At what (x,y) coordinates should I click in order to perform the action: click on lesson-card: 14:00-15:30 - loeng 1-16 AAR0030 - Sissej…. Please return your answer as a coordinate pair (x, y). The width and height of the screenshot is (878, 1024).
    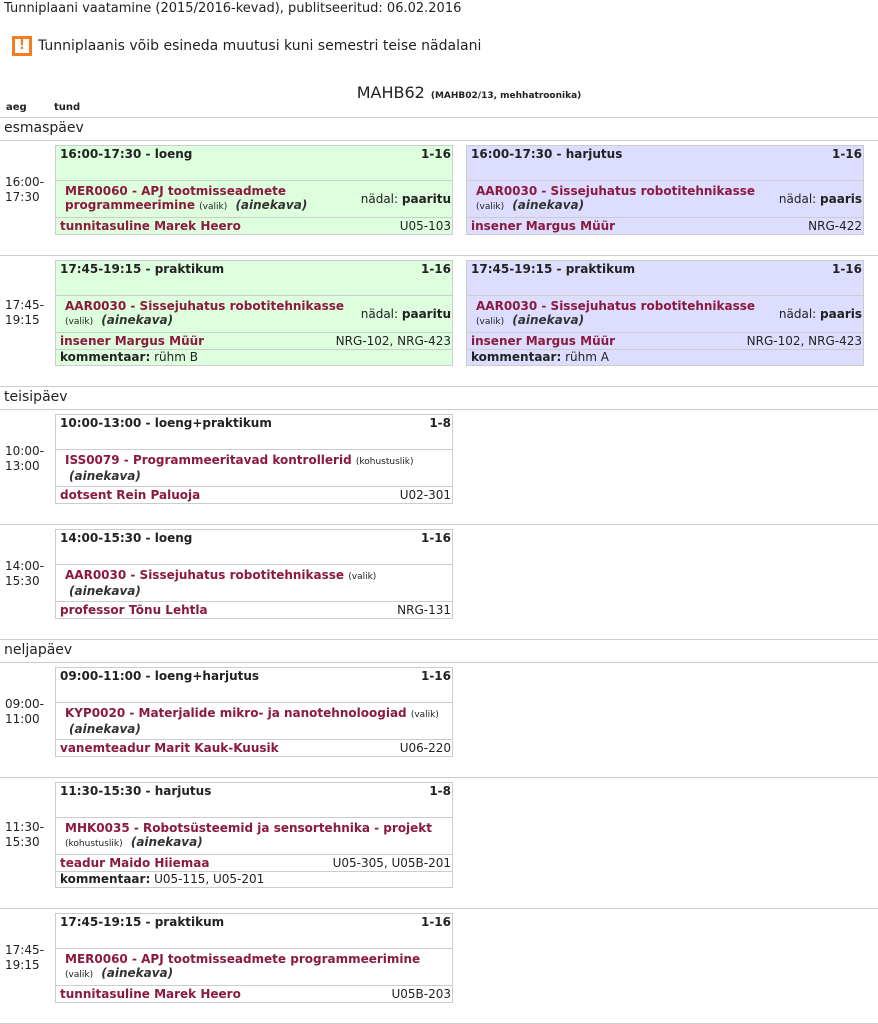
    Looking at the image, I should click on (254, 574).